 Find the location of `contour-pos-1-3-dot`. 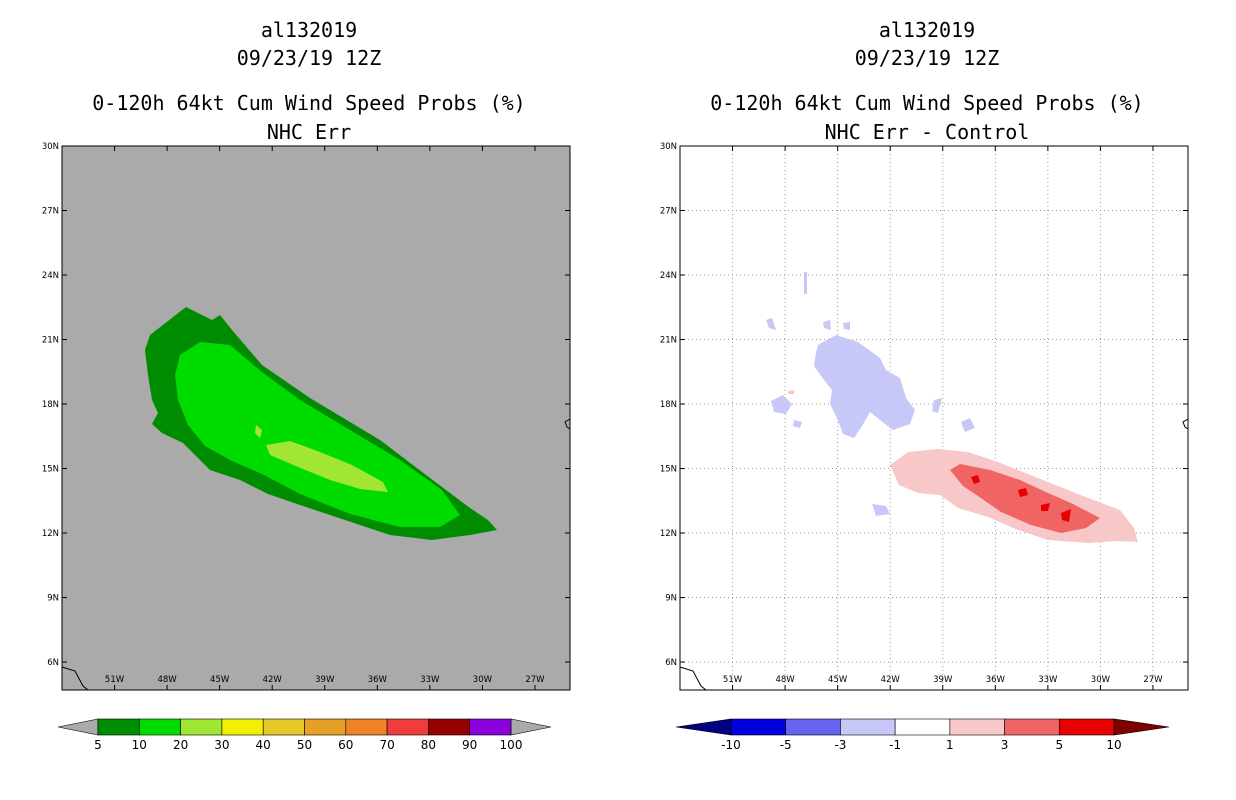

contour-pos-1-3-dot is located at coordinates (791, 392).